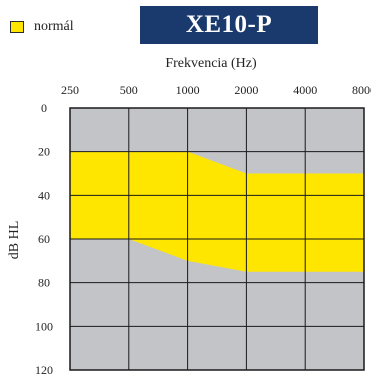  I want to click on y-axis-label: dB HL, so click(14, 240).